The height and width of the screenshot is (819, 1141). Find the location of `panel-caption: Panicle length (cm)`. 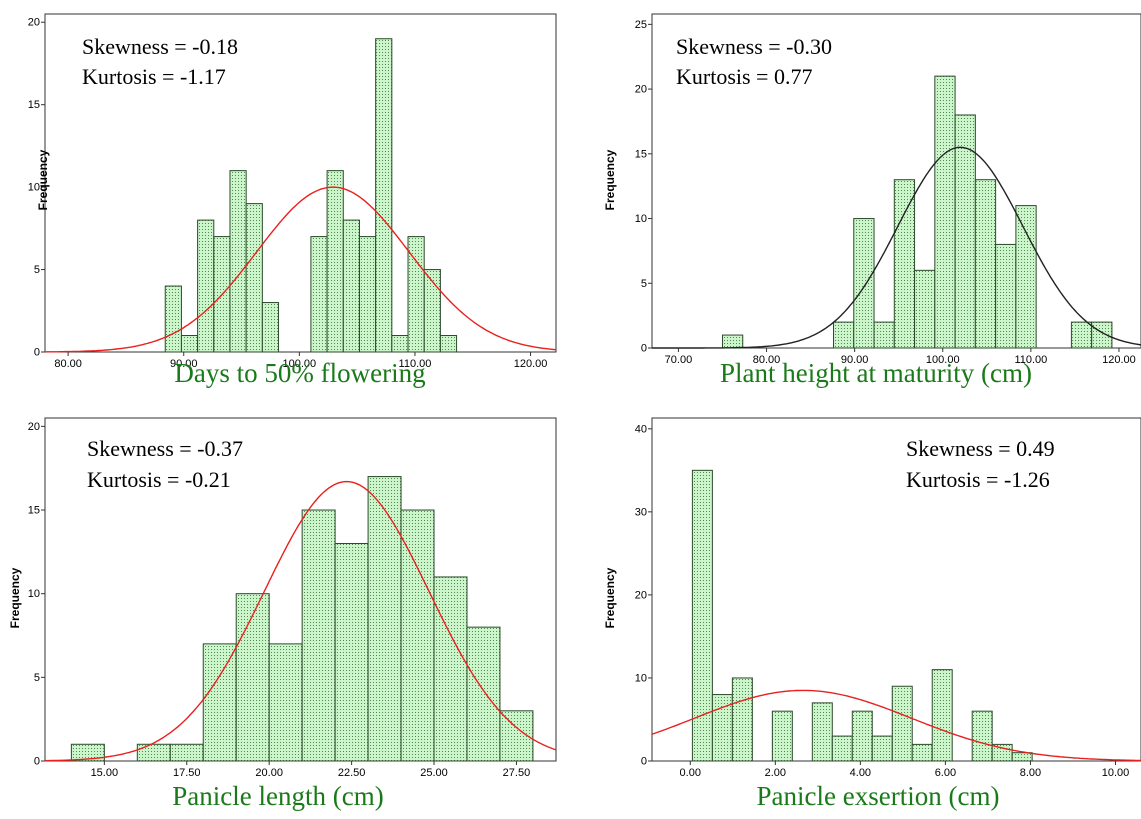

panel-caption: Panicle length (cm) is located at coordinates (277, 796).